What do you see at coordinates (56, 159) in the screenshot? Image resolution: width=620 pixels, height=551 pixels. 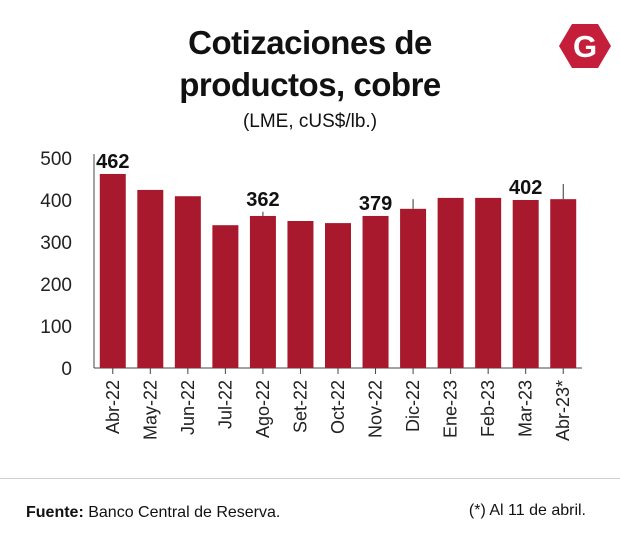 I see `y-tick-label: 500` at bounding box center [56, 159].